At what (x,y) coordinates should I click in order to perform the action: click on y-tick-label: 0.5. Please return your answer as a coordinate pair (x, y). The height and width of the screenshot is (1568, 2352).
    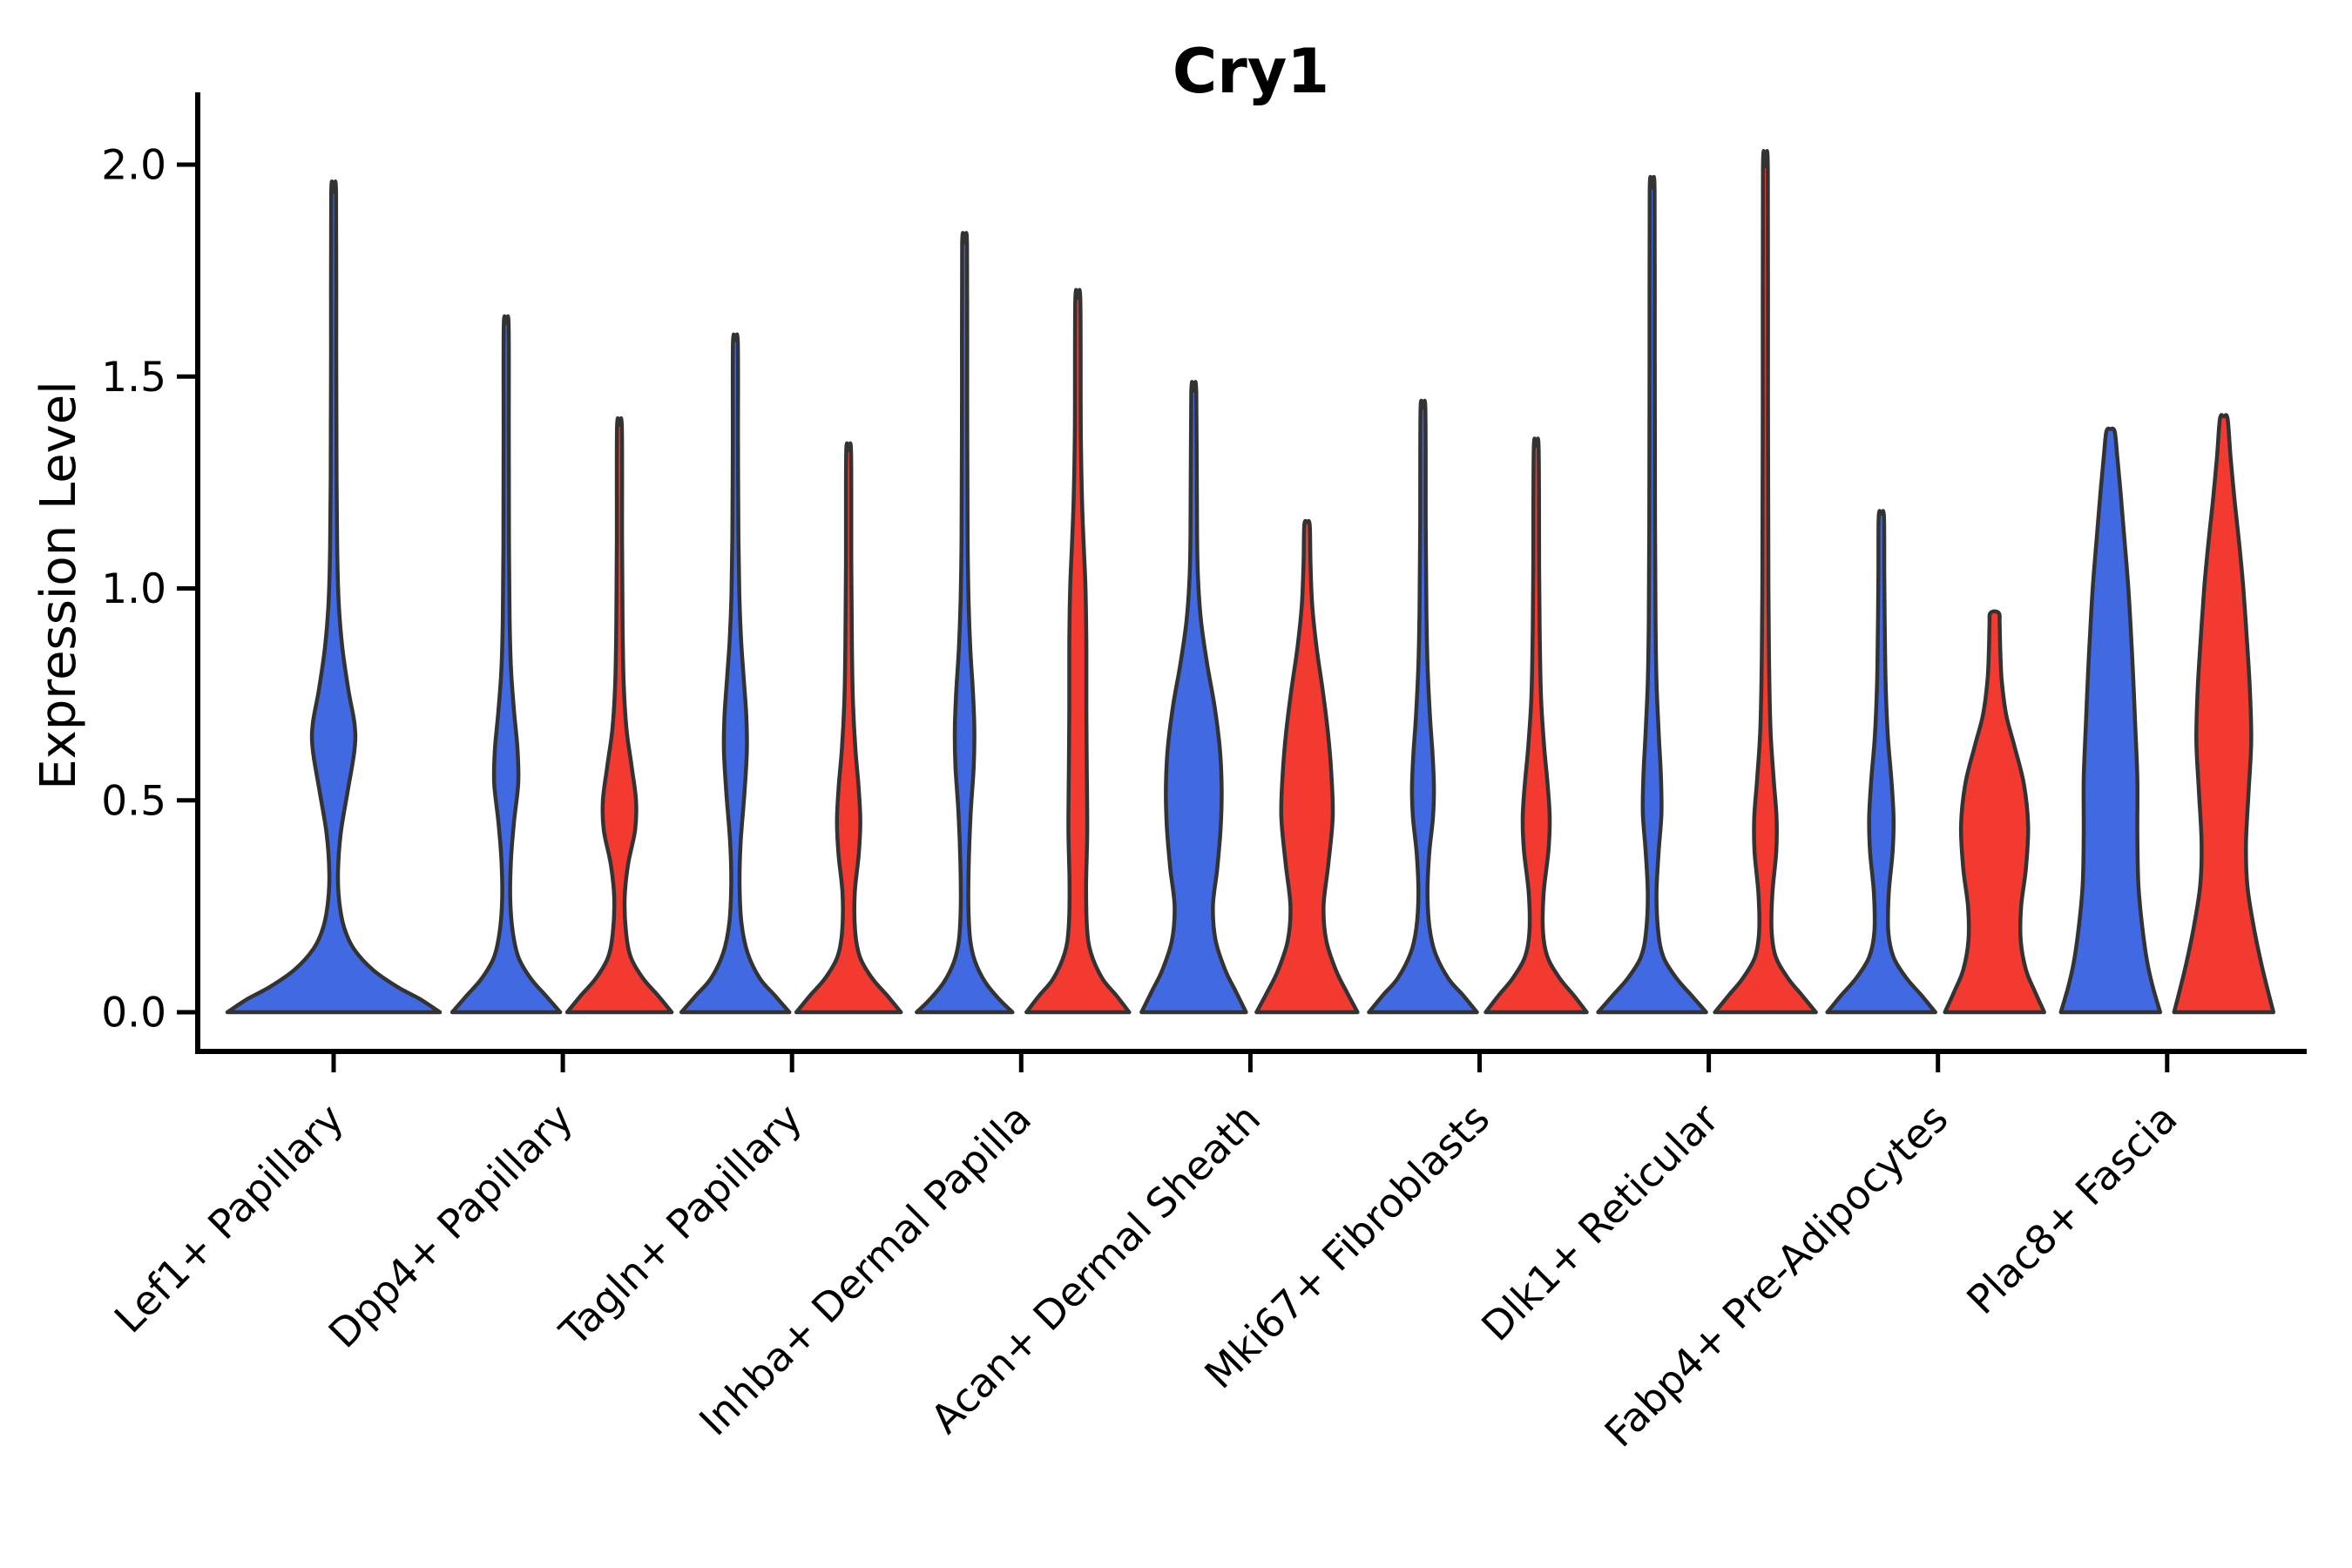
    Looking at the image, I should click on (134, 801).